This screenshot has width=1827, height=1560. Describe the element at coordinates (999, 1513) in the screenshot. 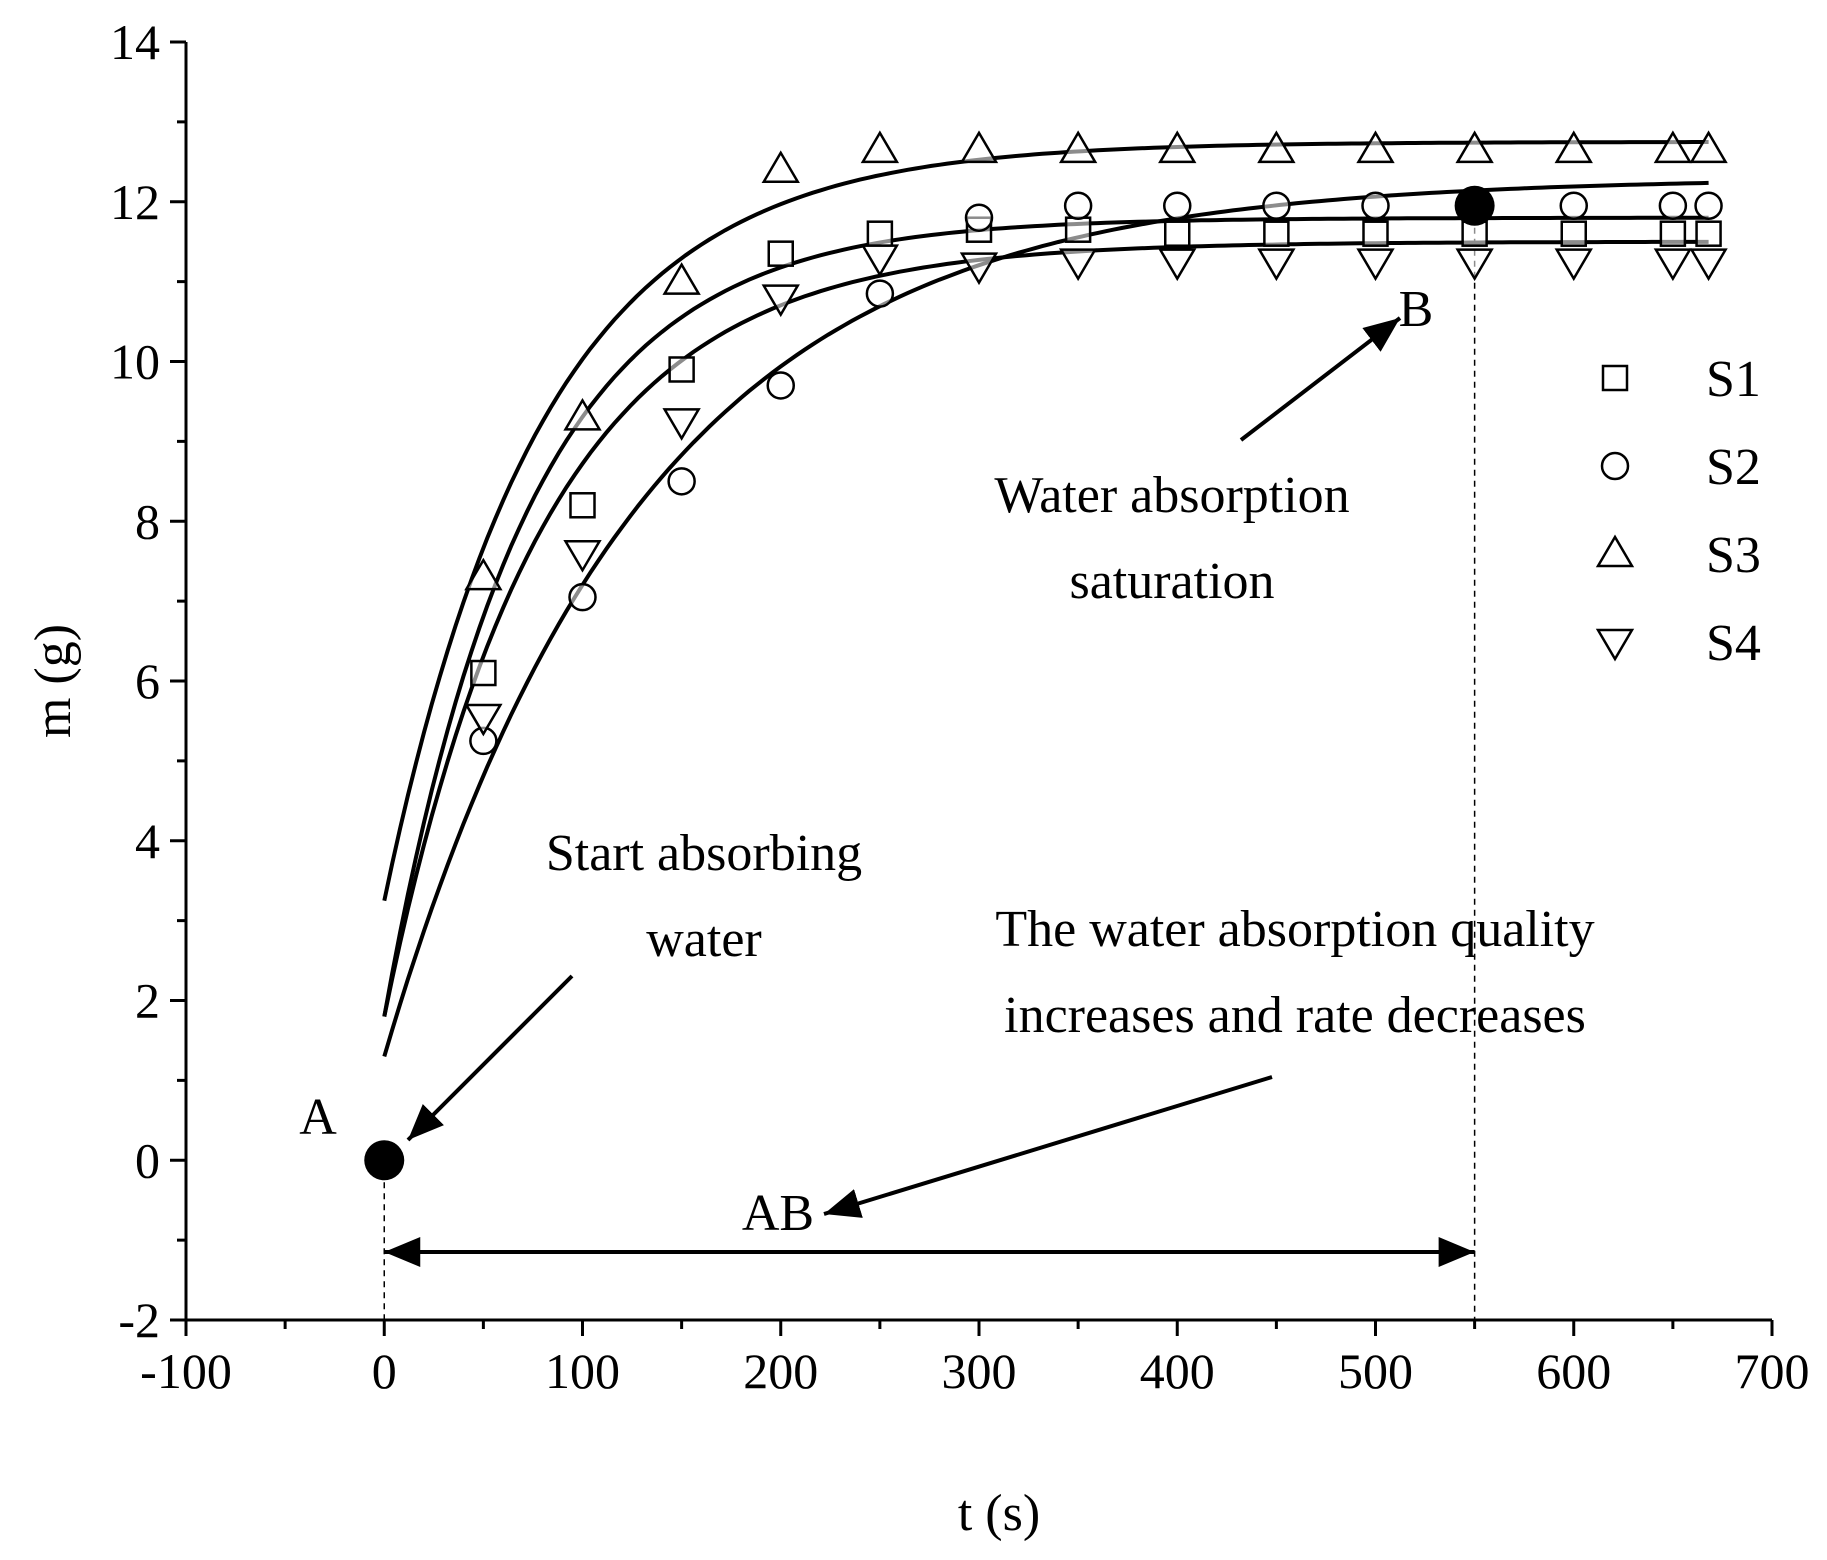

I see `x-axis-title: t (s)` at that location.